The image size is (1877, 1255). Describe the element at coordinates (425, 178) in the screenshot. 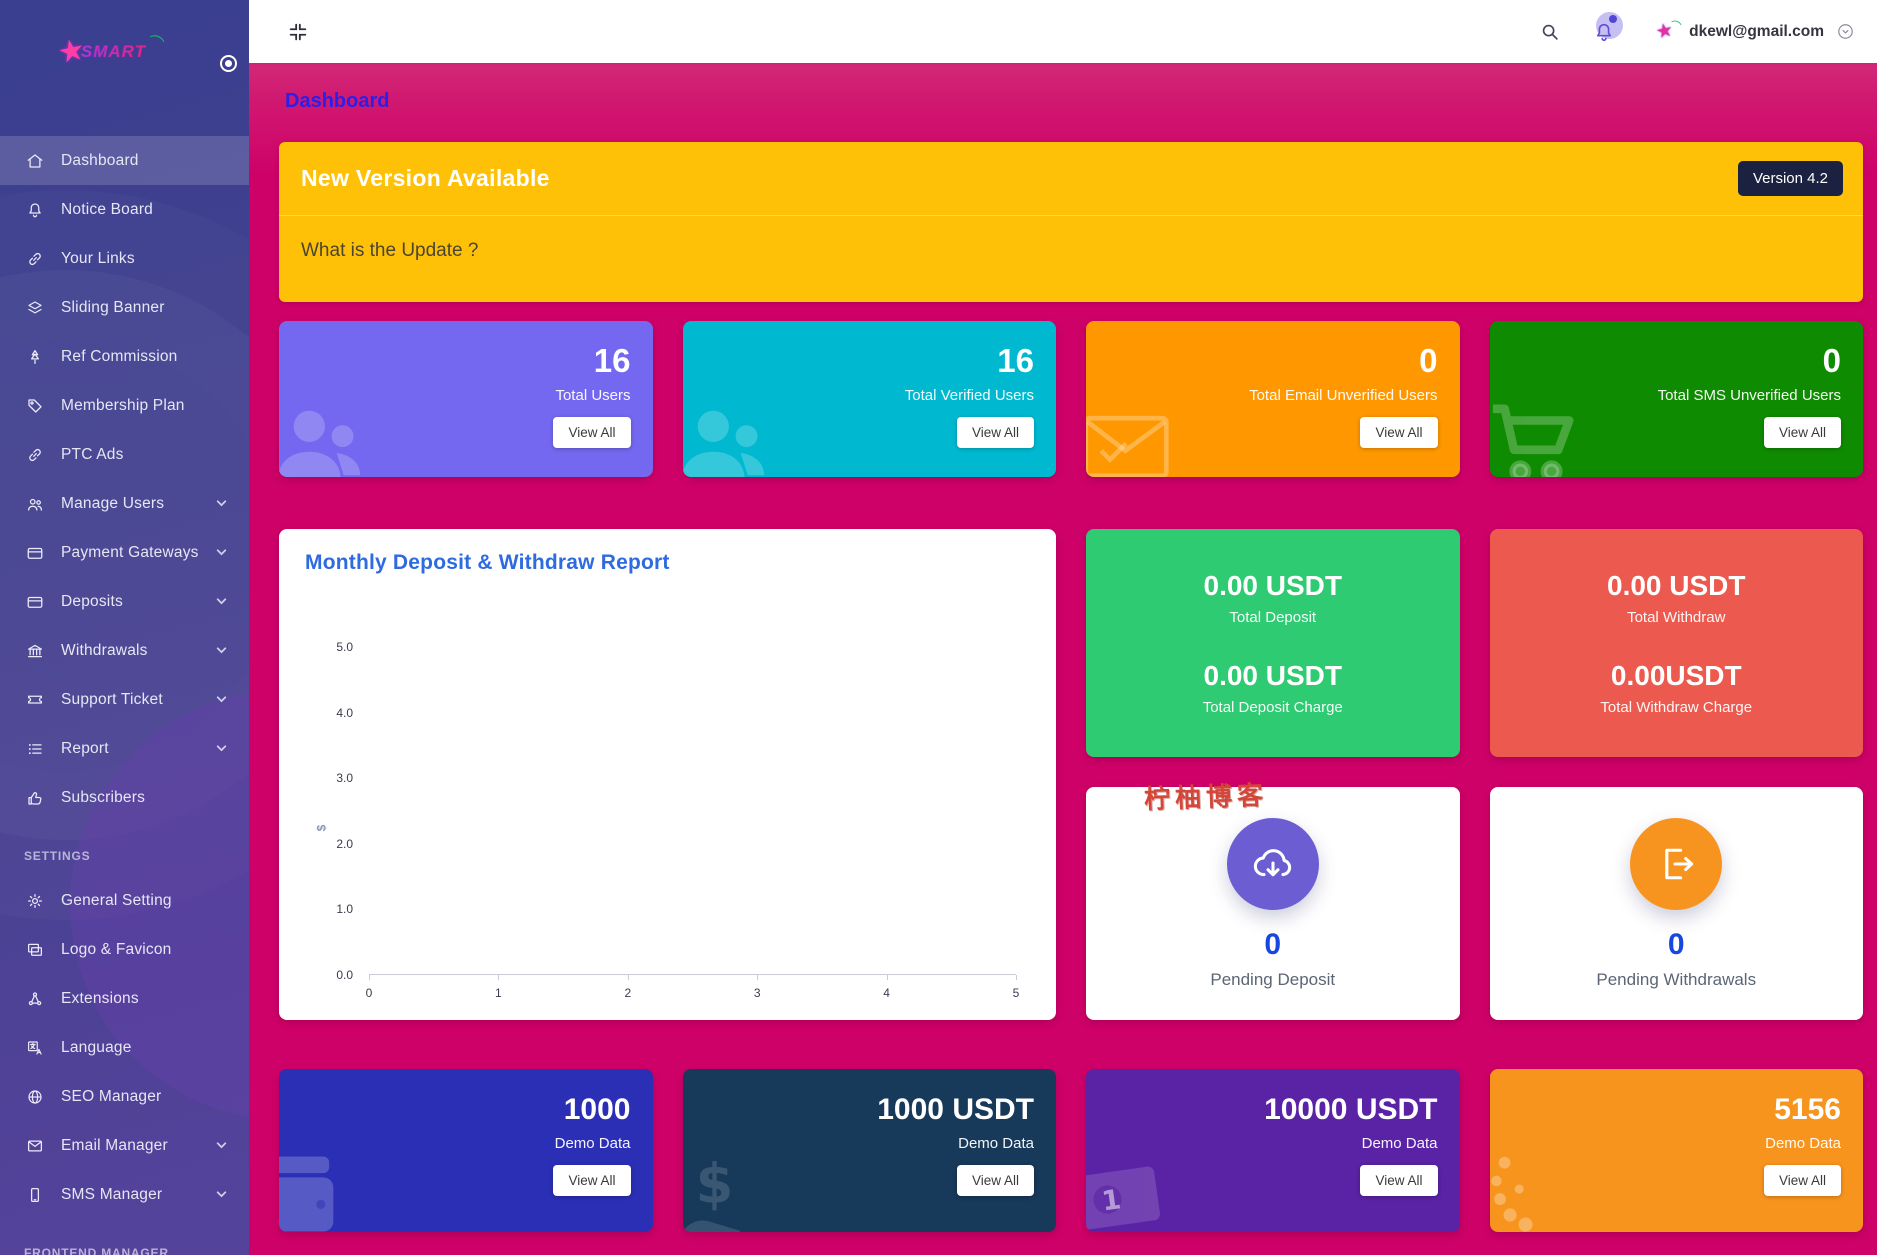

I see `banner-title: New Version Available` at that location.